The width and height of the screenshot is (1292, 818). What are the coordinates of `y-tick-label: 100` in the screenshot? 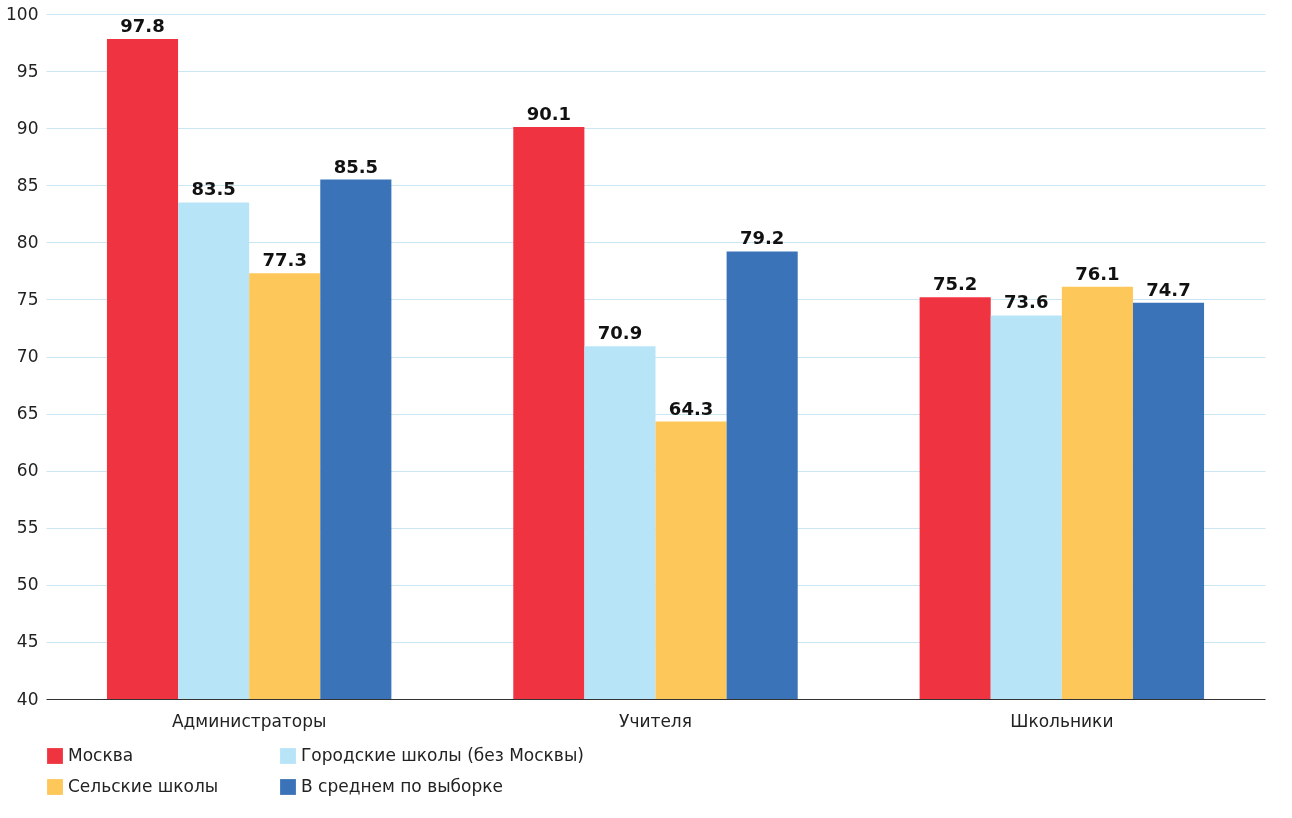 It's located at (22, 13).